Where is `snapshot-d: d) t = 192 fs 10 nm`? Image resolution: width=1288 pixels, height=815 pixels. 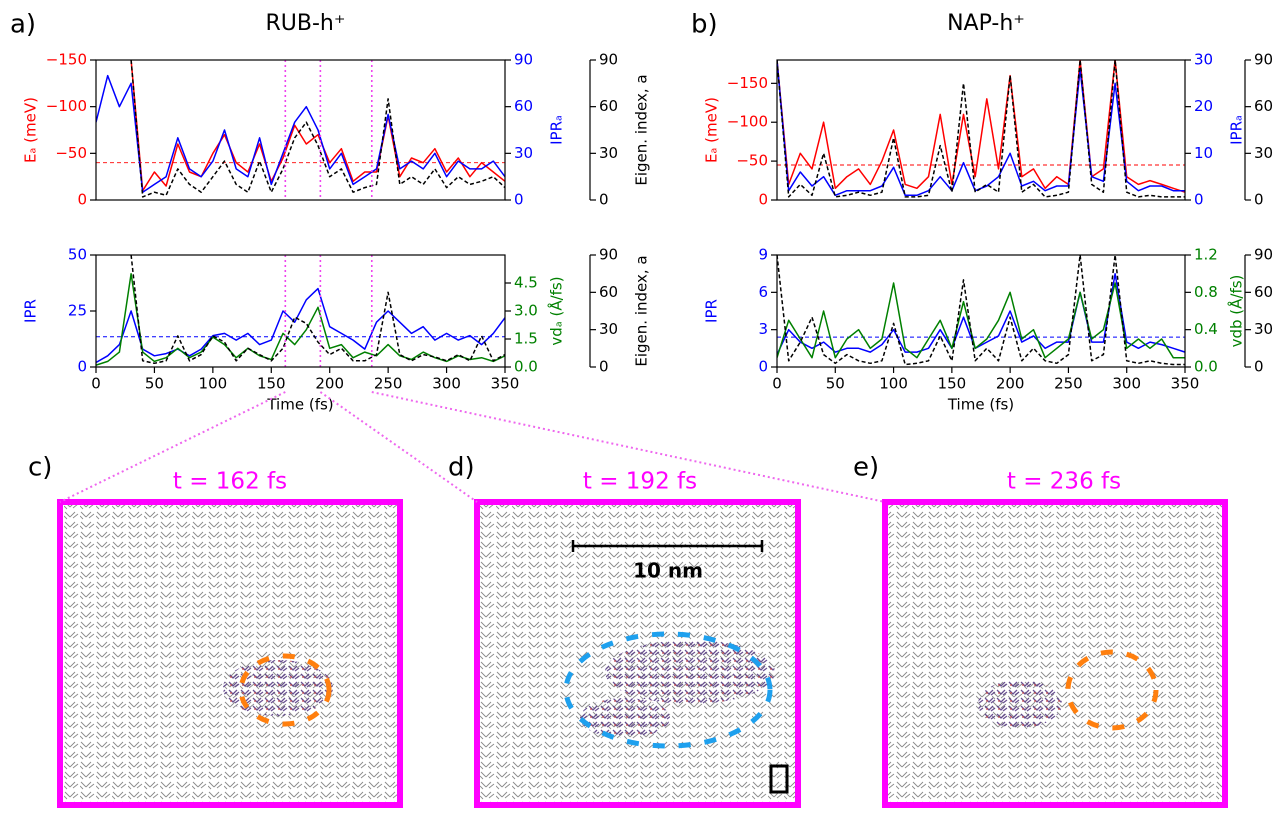
snapshot-d: d) t = 192 fs 10 nm is located at coordinates (624, 630).